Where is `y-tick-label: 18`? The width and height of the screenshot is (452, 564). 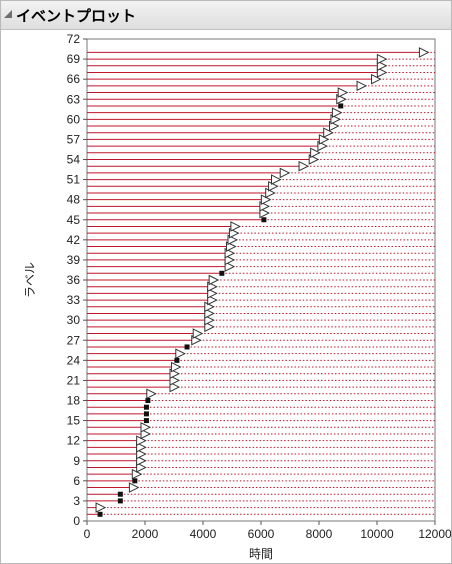
y-tick-label: 18 is located at coordinates (74, 401).